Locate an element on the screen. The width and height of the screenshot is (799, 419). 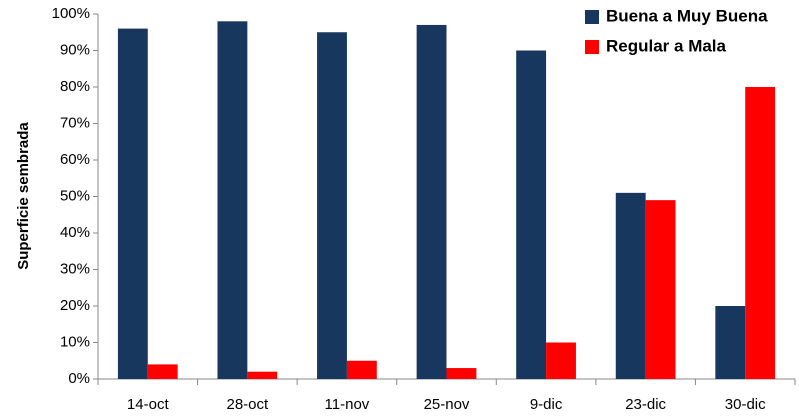
y-tick-label: 30% is located at coordinates (75, 268).